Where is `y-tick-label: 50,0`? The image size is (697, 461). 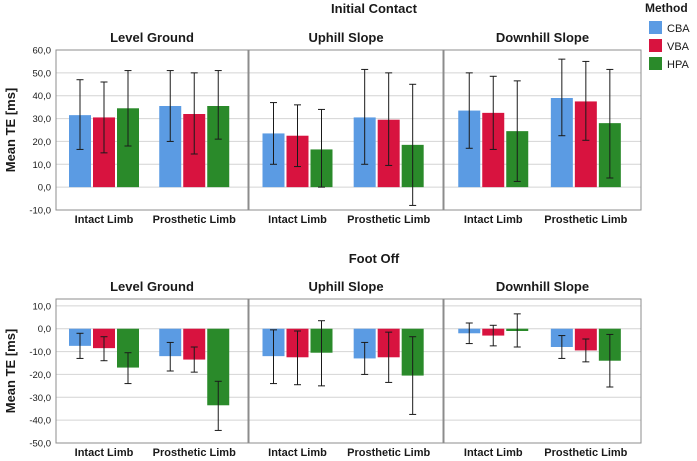 y-tick-label: 50,0 is located at coordinates (42, 73).